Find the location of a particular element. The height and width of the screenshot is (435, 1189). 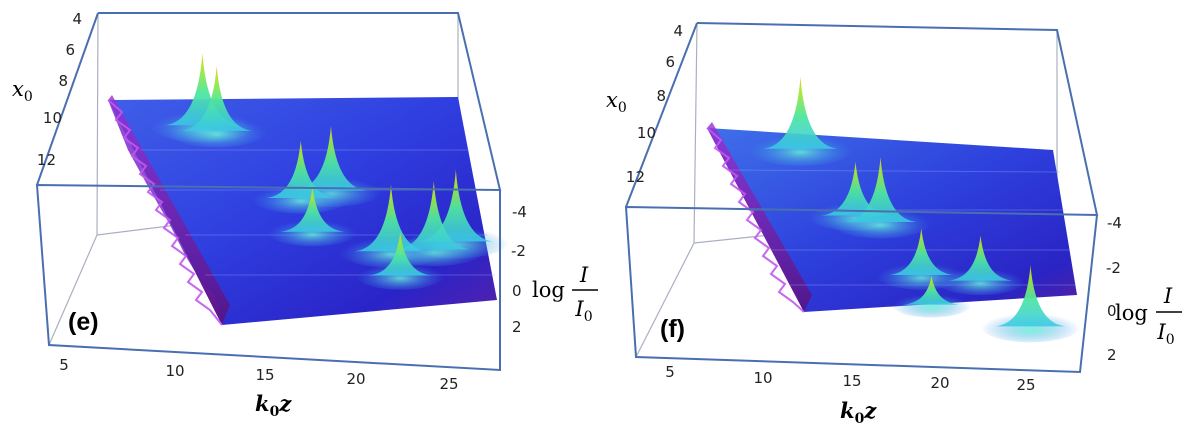

panel-f-x0-tick: 12 is located at coordinates (635, 177).